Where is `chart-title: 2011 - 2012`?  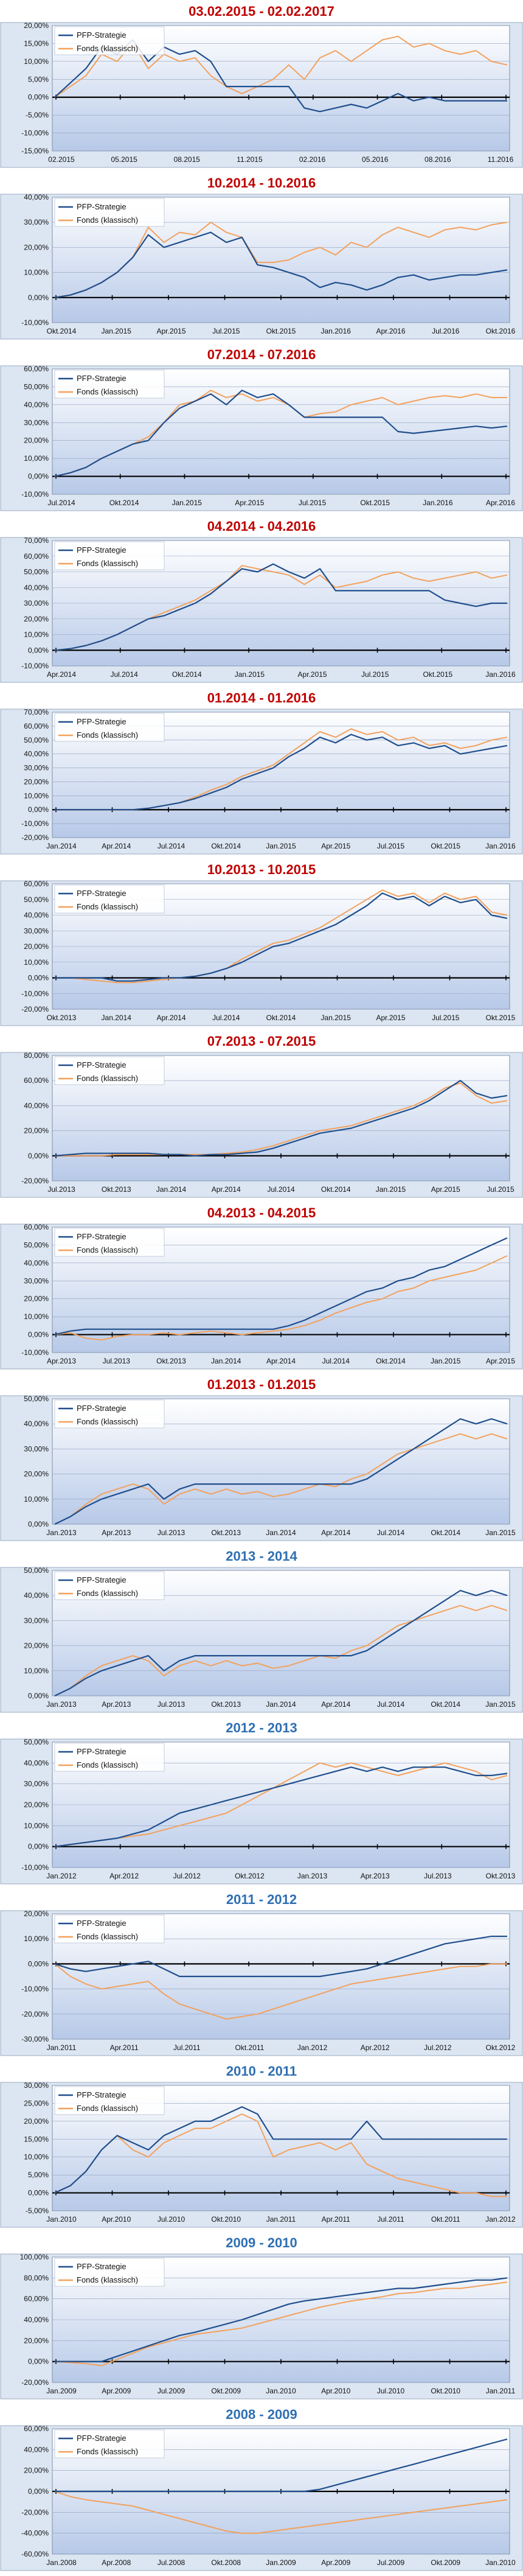
chart-title: 2011 - 2012 is located at coordinates (261, 1899).